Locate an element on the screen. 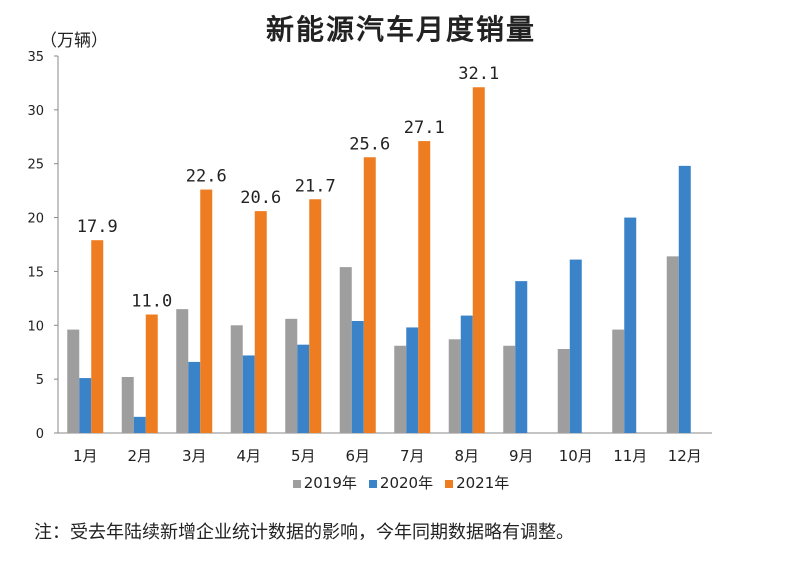 The height and width of the screenshot is (576, 802). x-tick-label: 11月 is located at coordinates (630, 456).